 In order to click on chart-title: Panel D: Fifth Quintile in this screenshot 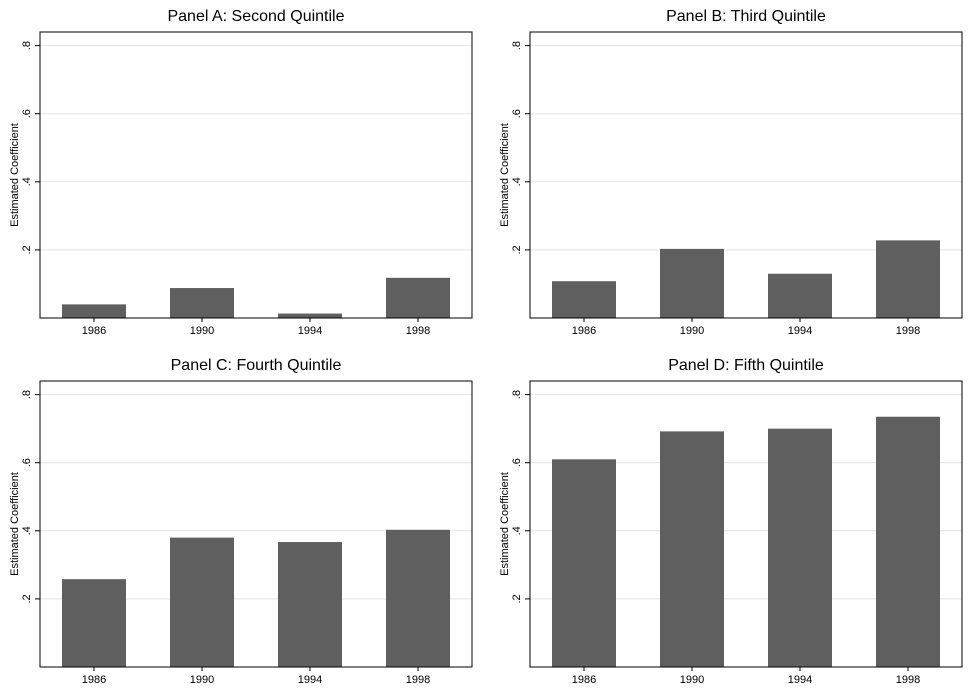, I will do `click(746, 365)`.